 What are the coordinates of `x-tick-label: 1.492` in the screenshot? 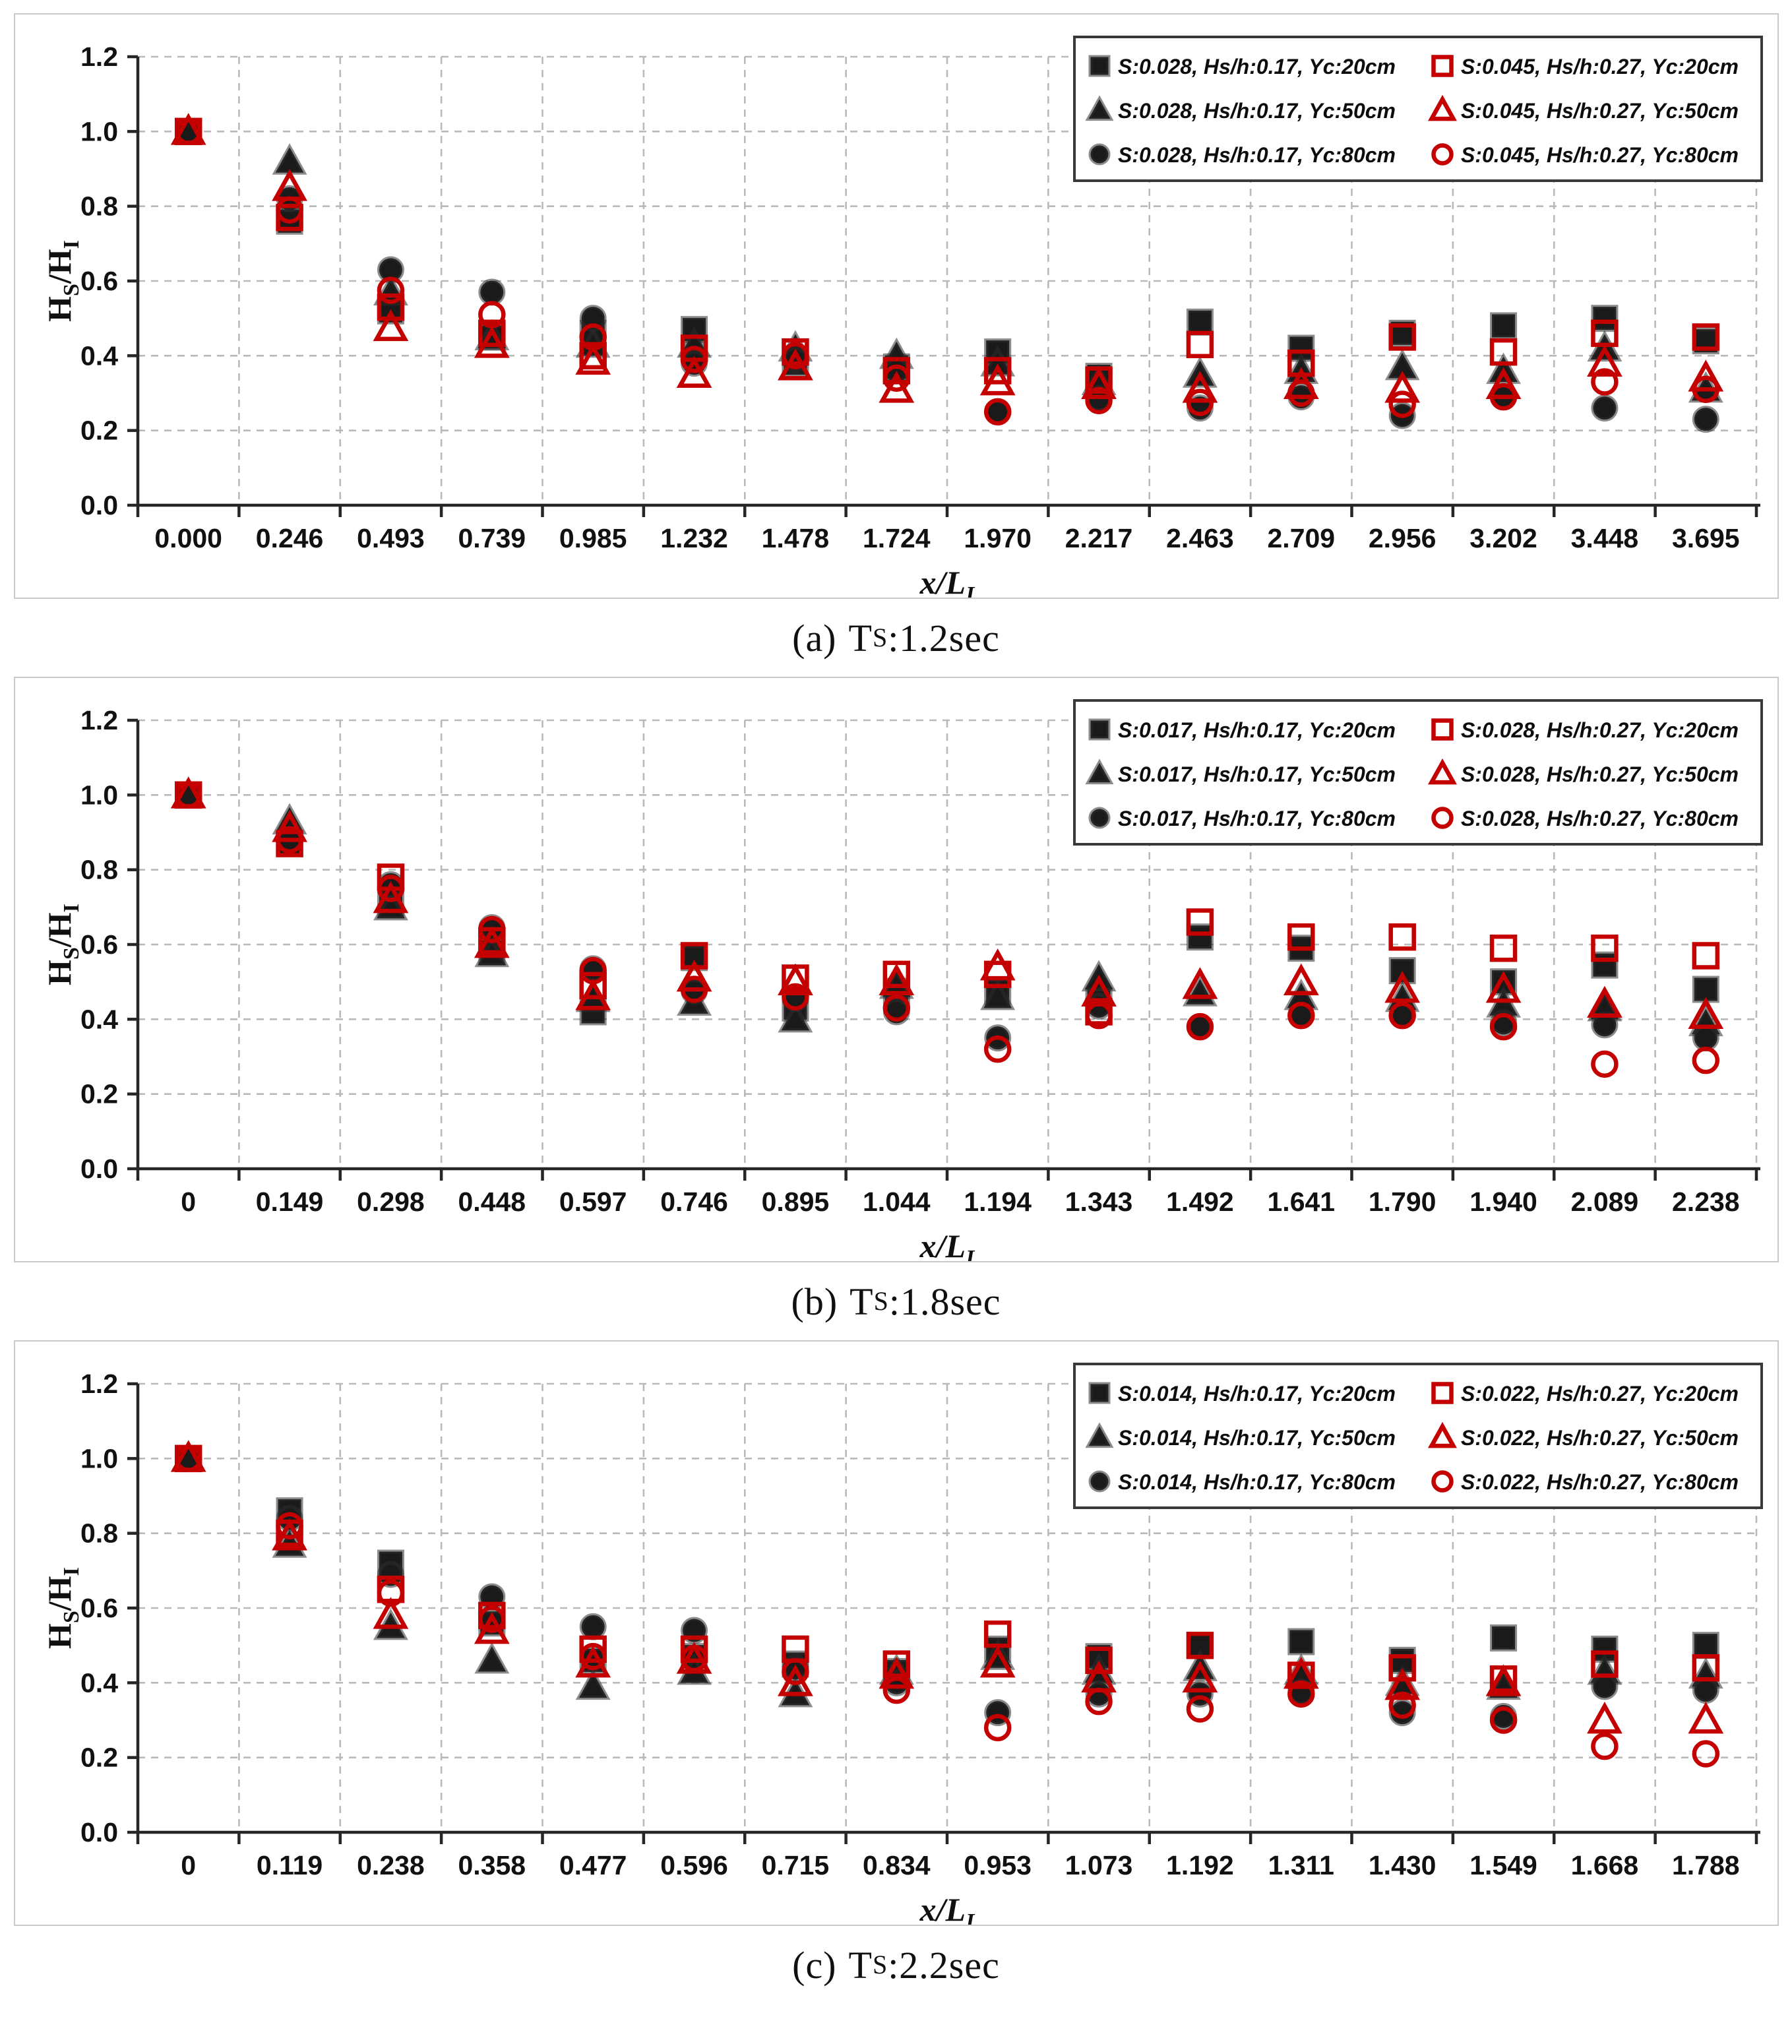 It's located at (1200, 1202).